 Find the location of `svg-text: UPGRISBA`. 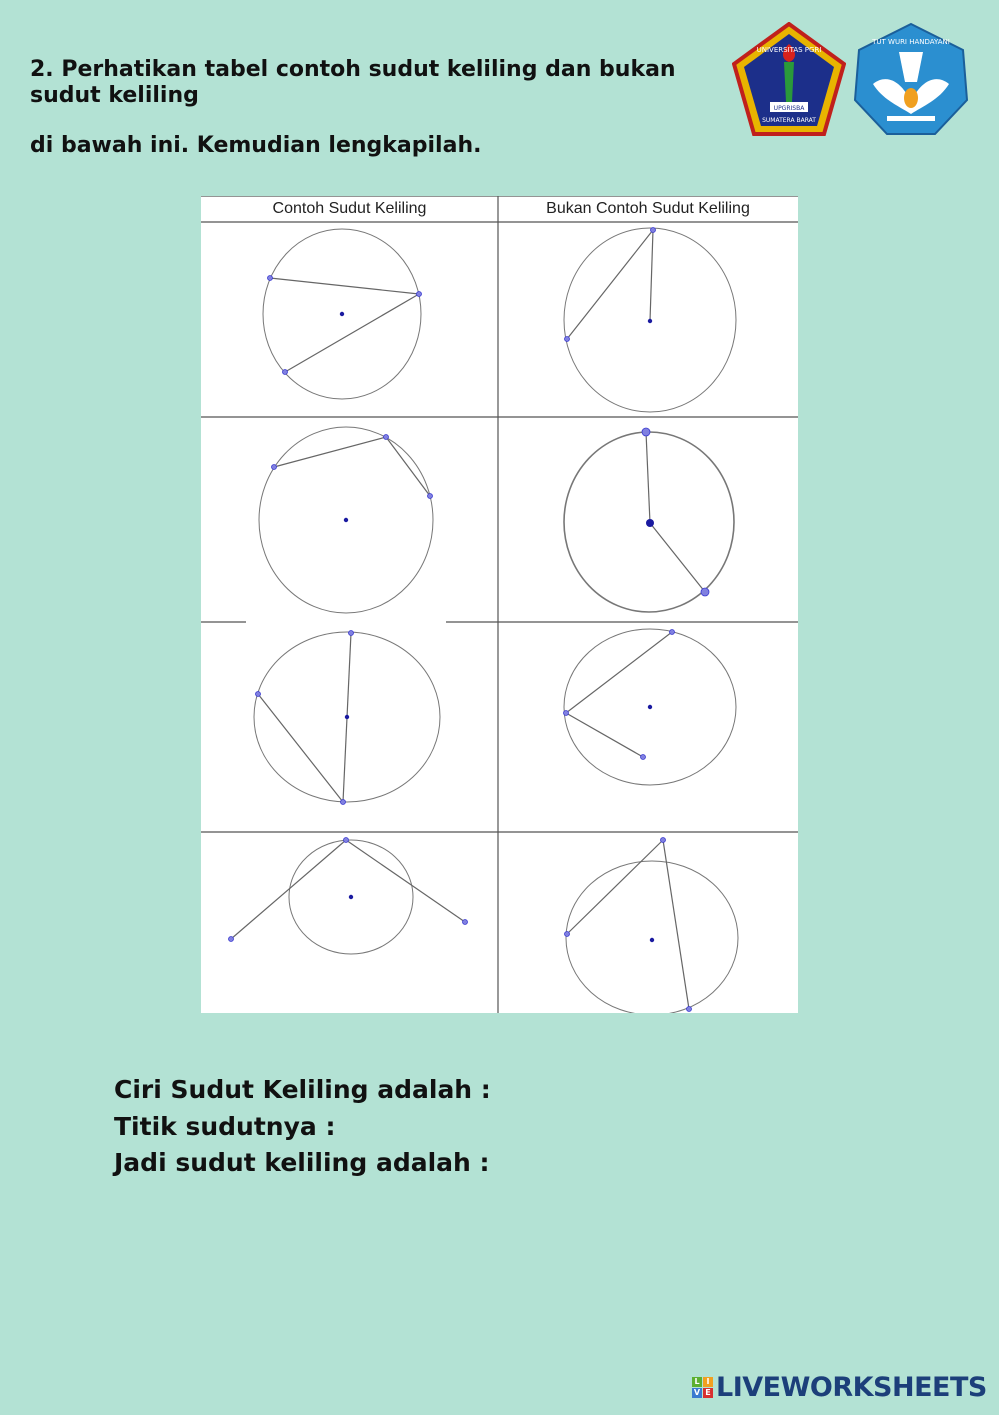

svg-text: UPGRISBA is located at coordinates (790, 108).